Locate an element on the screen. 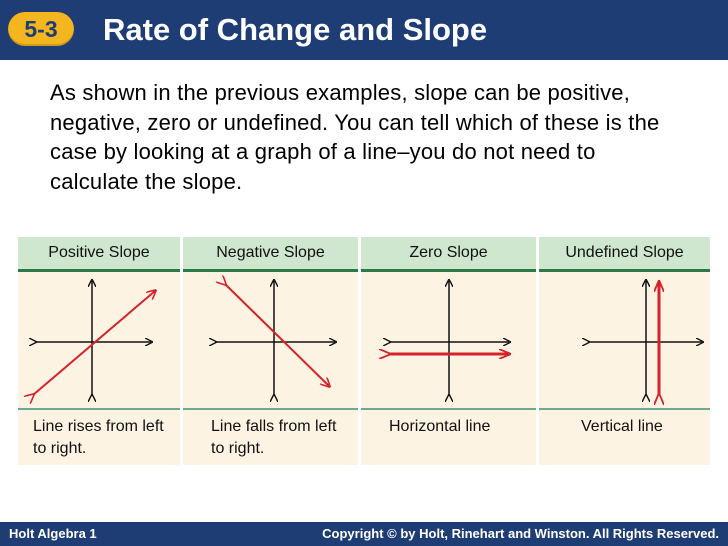  column-caption-cell: Vertical line is located at coordinates (624, 436).